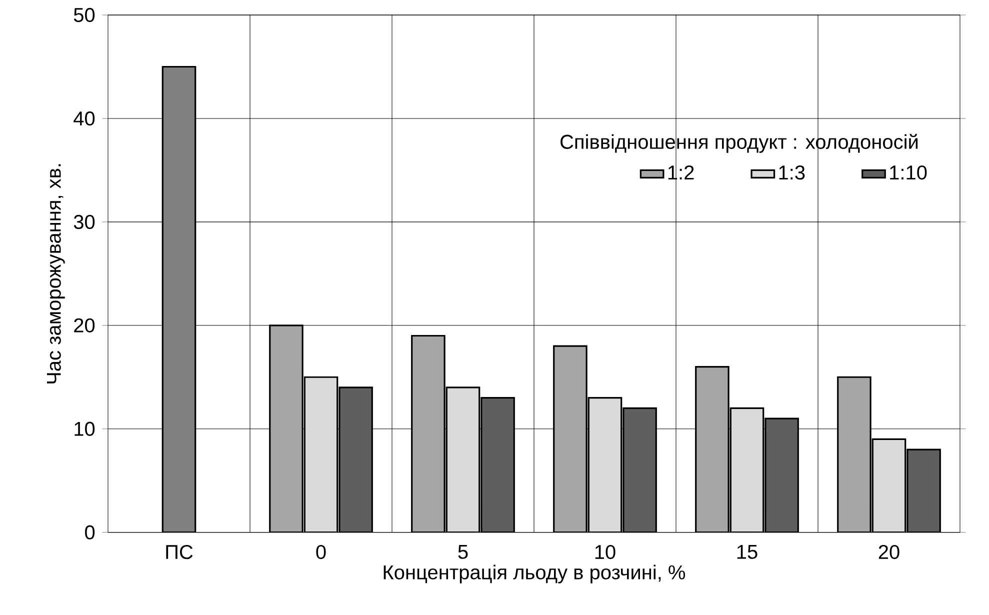 This screenshot has width=989, height=615. Describe the element at coordinates (321, 552) in the screenshot. I see `x-tick-label: 0` at that location.